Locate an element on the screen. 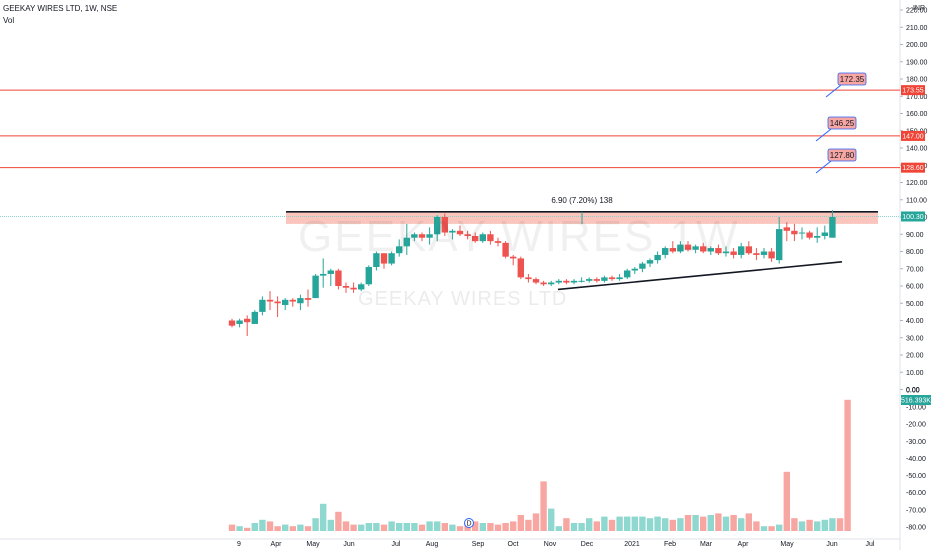  measure-tool: 6.90 (7.20%) 138 is located at coordinates (582, 210).